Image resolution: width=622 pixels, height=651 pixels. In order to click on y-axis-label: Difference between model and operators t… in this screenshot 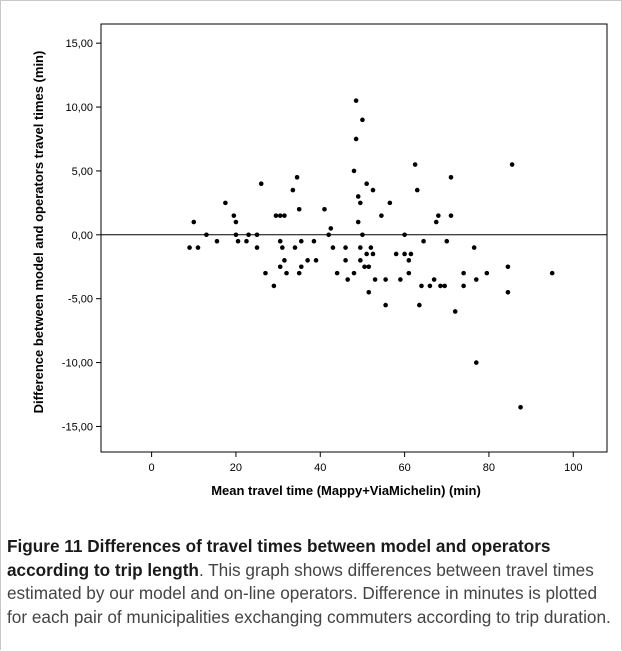, I will do `click(38, 232)`.